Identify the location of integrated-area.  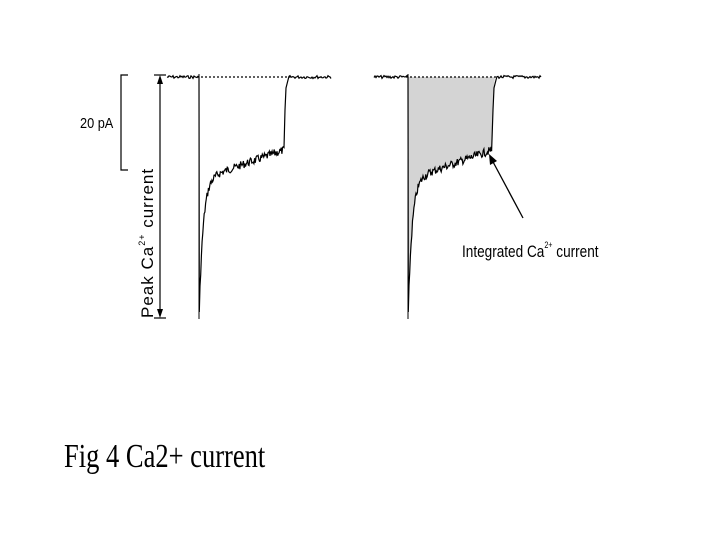
(451, 194).